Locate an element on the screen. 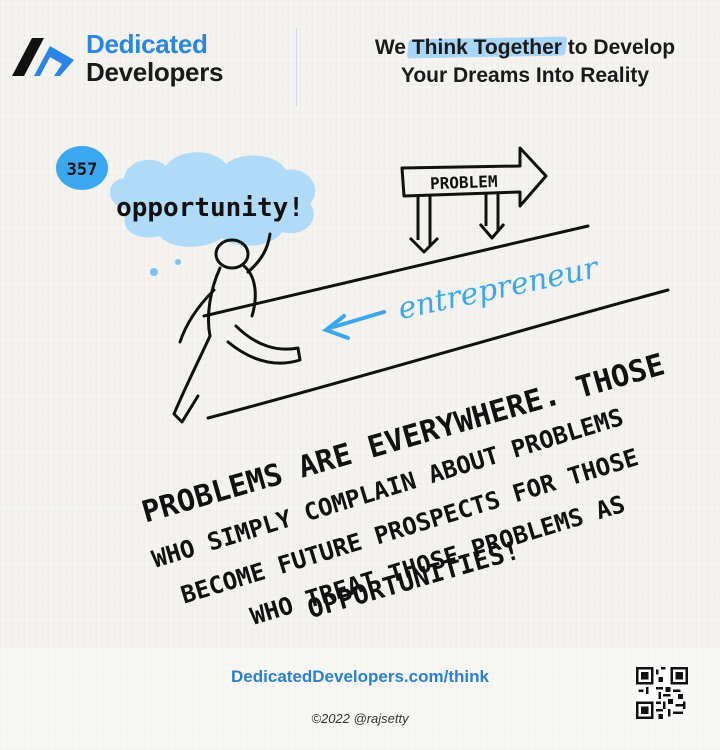 The width and height of the screenshot is (720, 750). problem-sign is located at coordinates (474, 200).